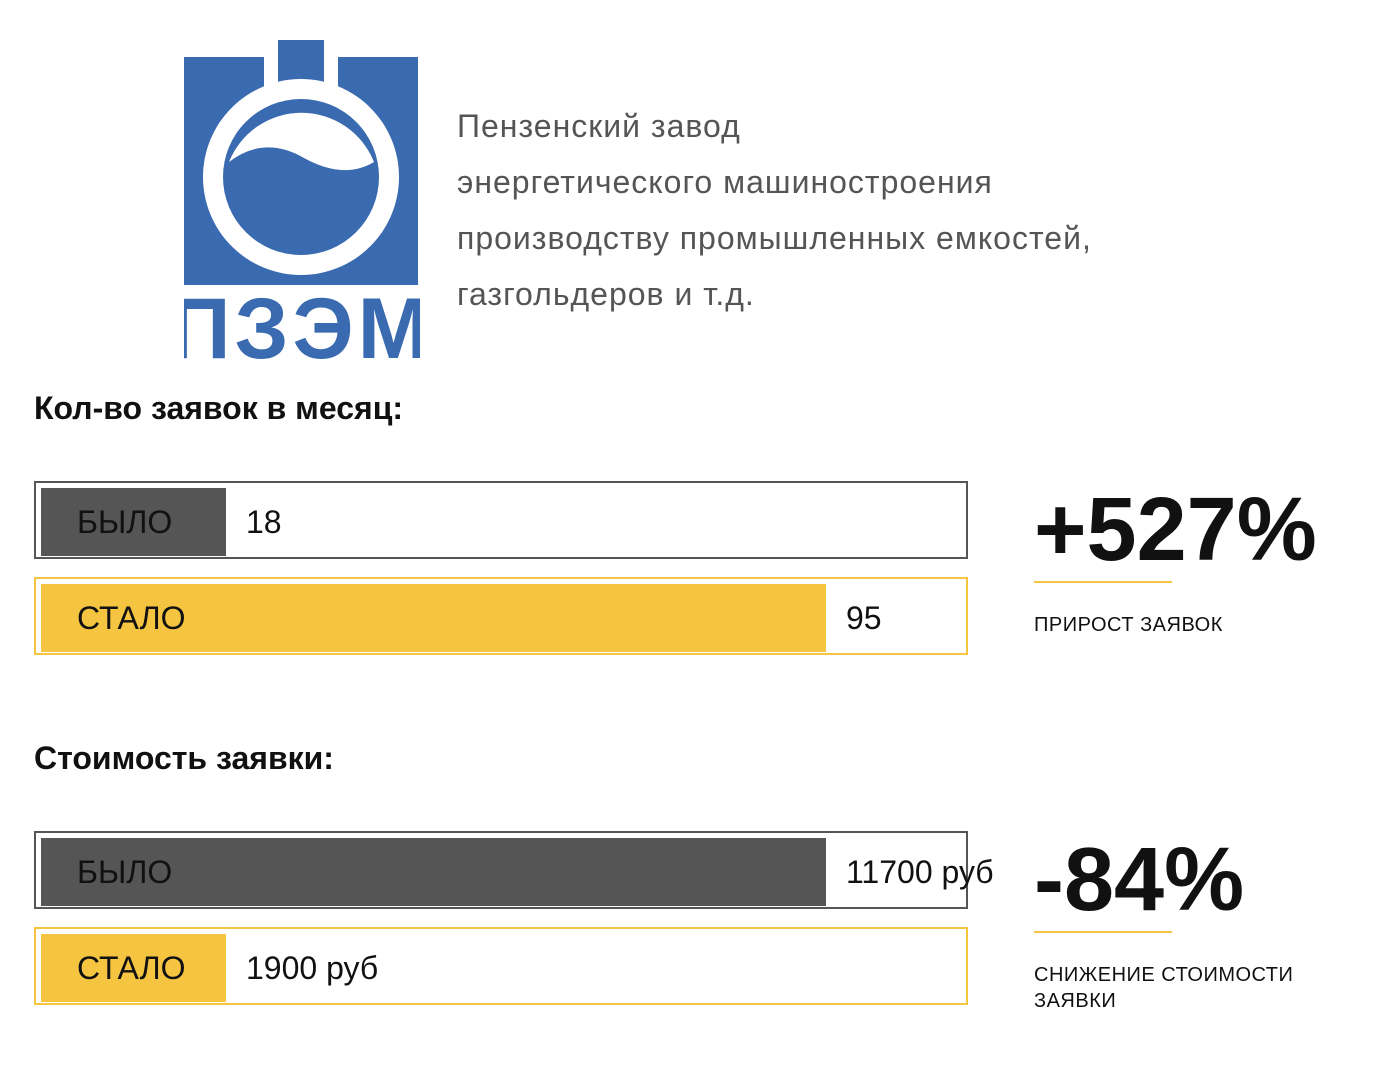 The image size is (1393, 1089). I want to click on bar-row: БЫЛО 18, so click(501, 520).